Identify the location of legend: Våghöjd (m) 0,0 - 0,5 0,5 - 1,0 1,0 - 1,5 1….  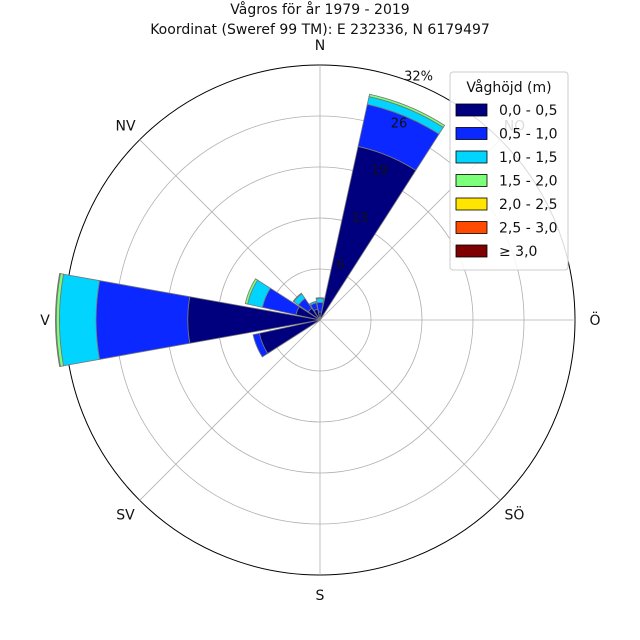
(509, 171).